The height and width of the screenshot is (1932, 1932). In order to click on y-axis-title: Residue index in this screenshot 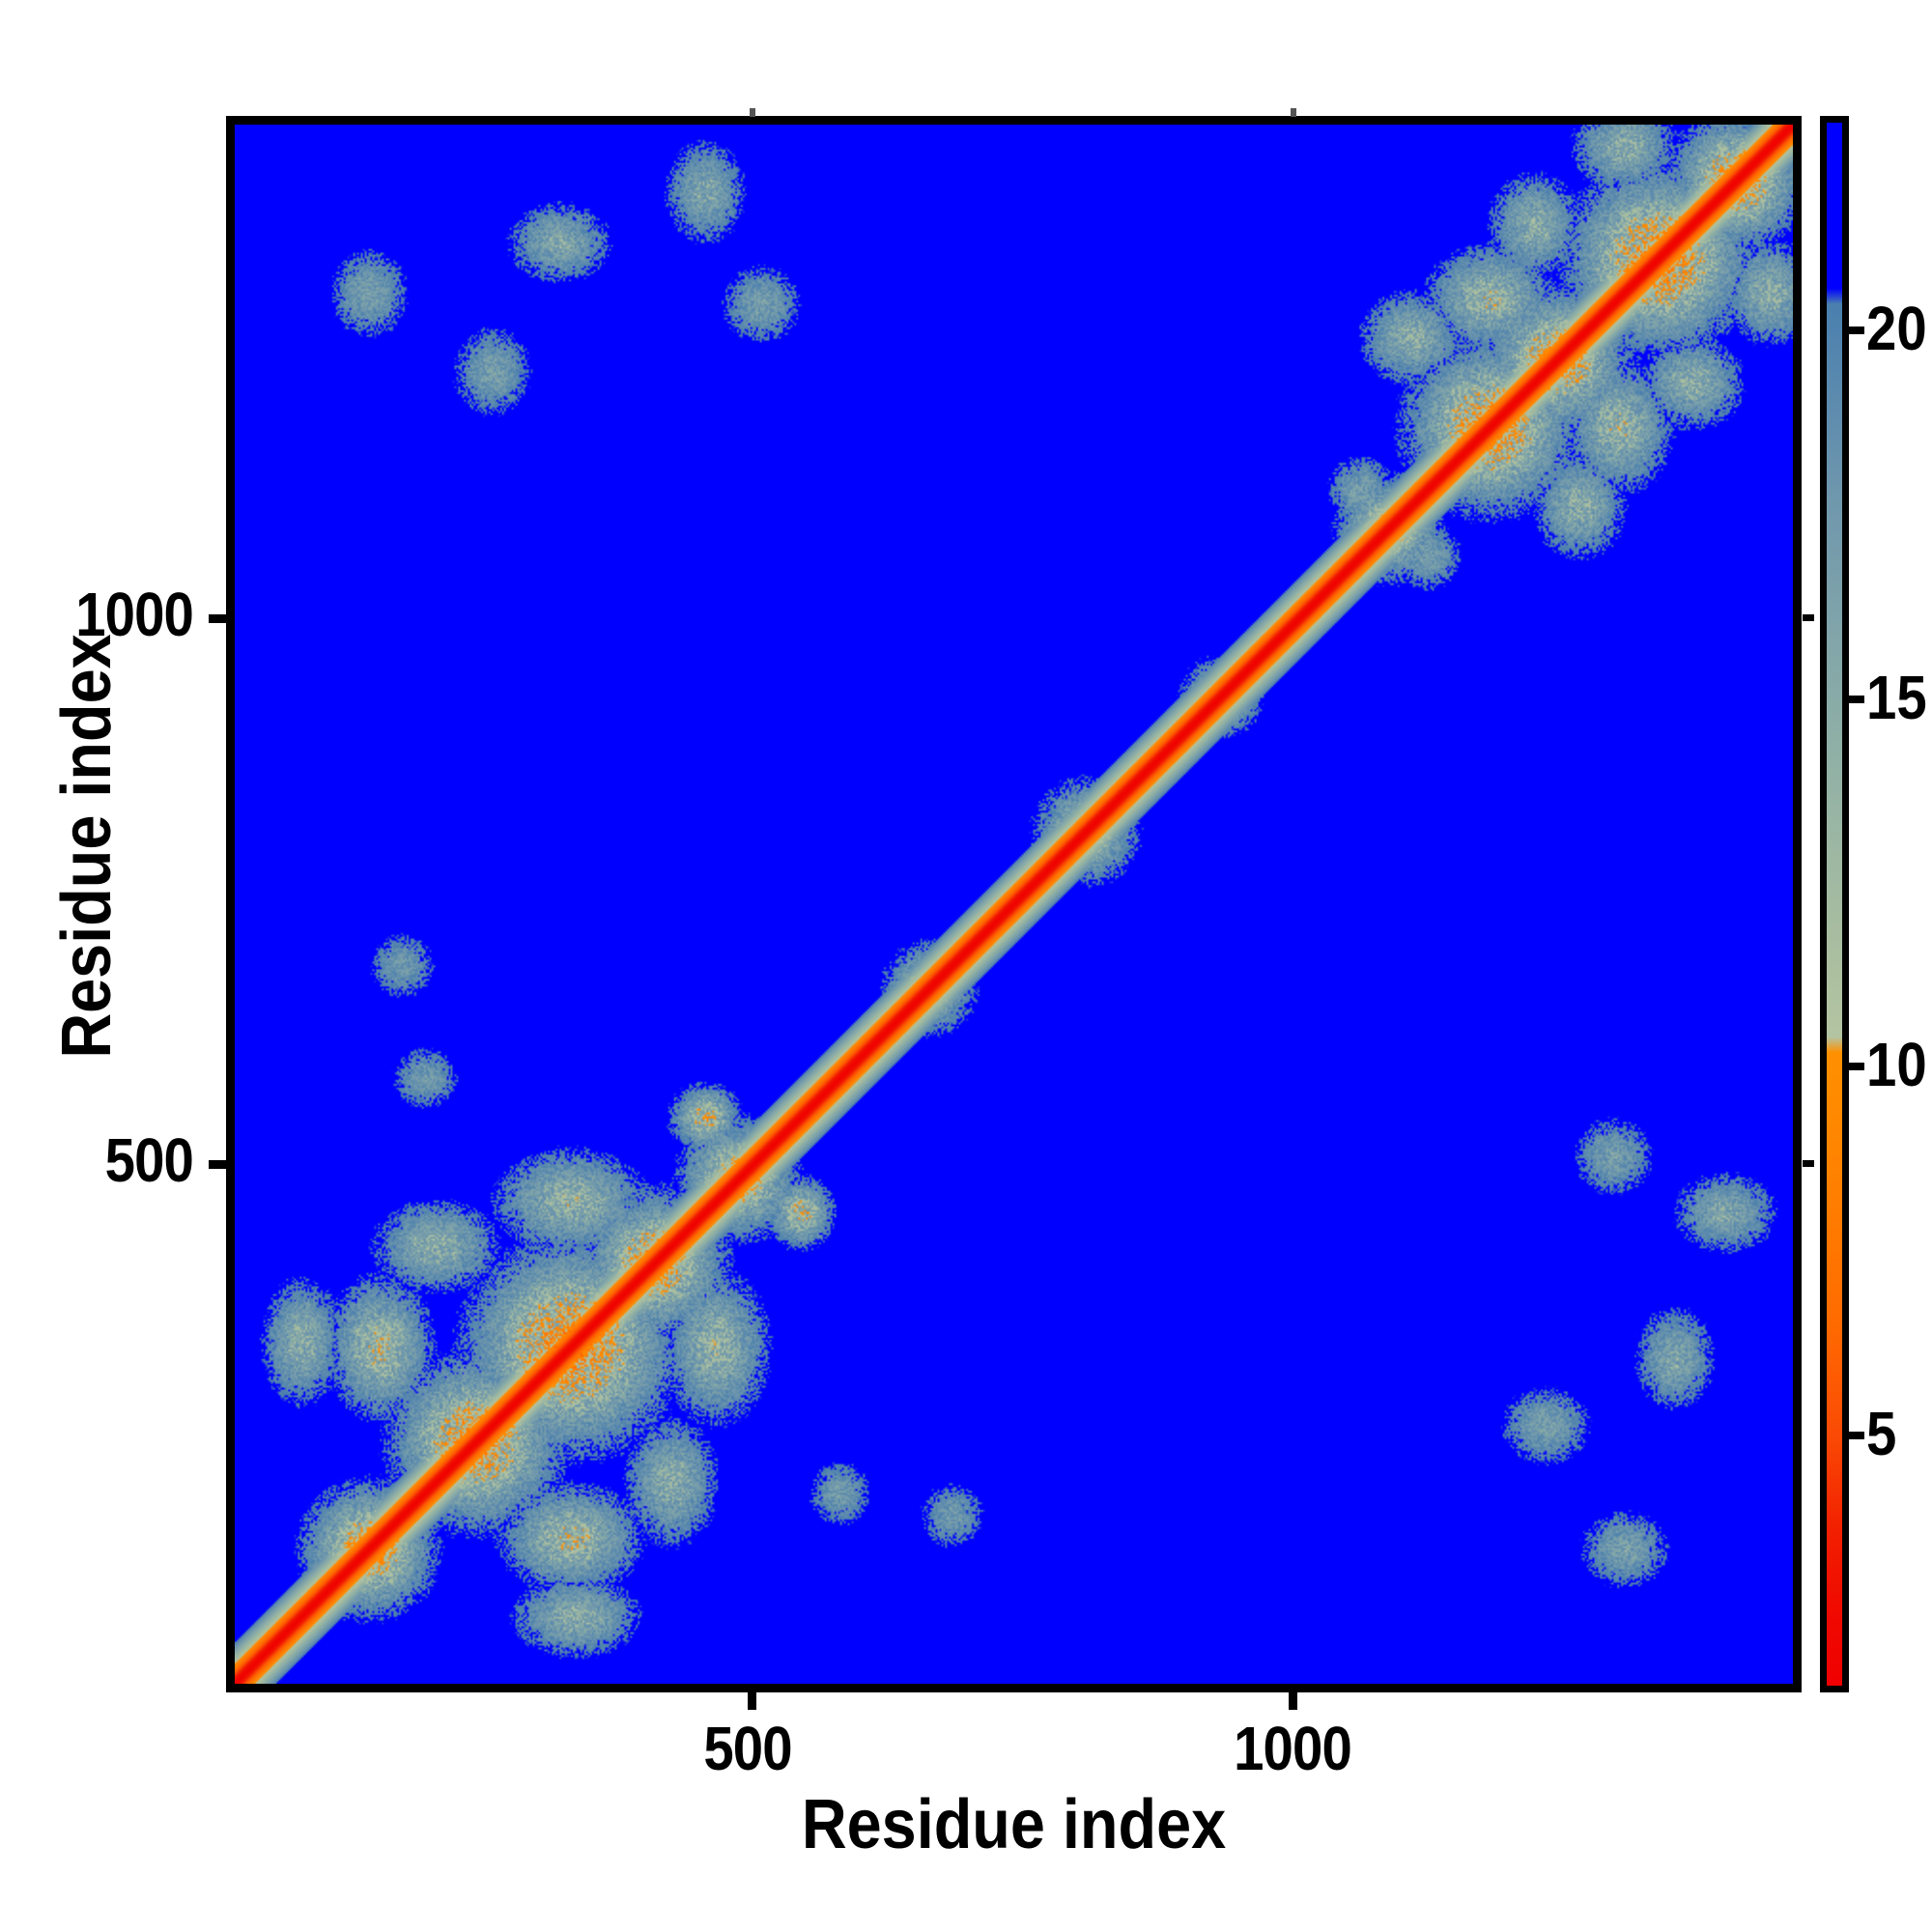, I will do `click(87, 846)`.